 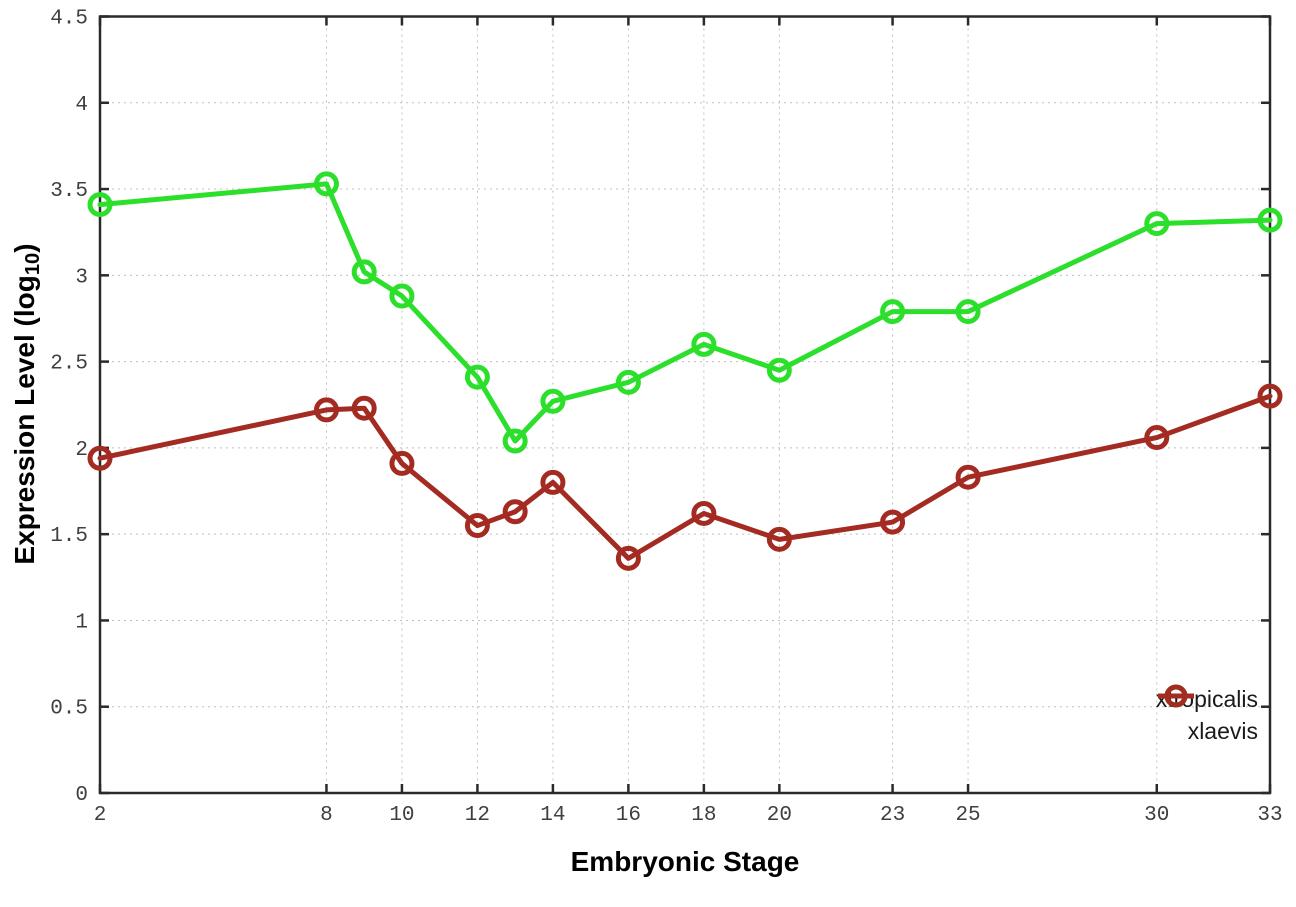 I want to click on legend: xtropicalis xlaevis, so click(x=1207, y=715).